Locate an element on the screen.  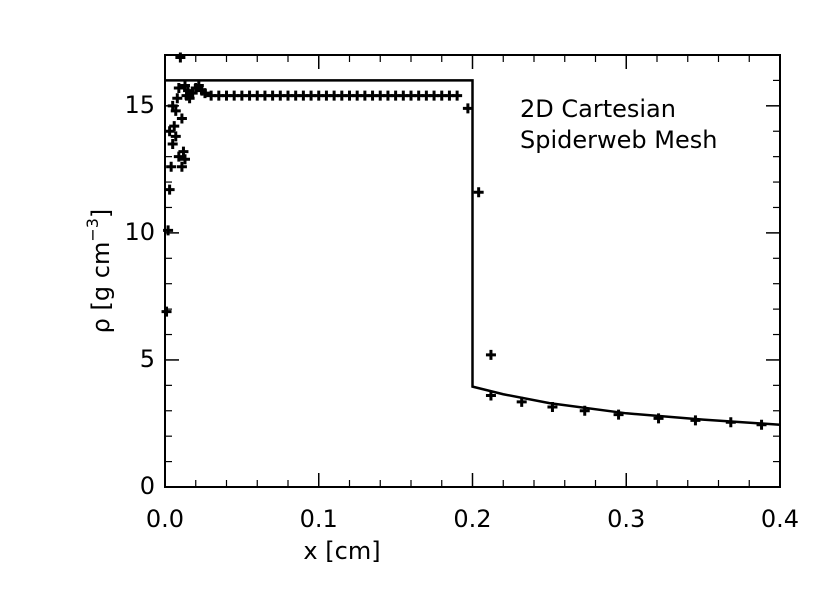
y-axis-label: ρ [g cm−3] is located at coordinates (99, 271).